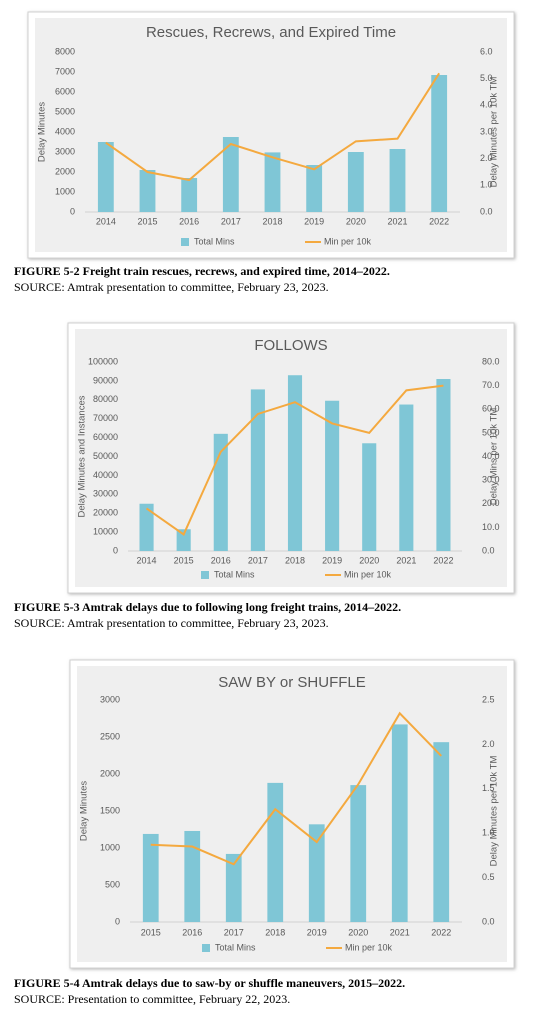 This screenshot has height=1024, width=538. I want to click on y-tick-label: 5000, so click(65, 111).